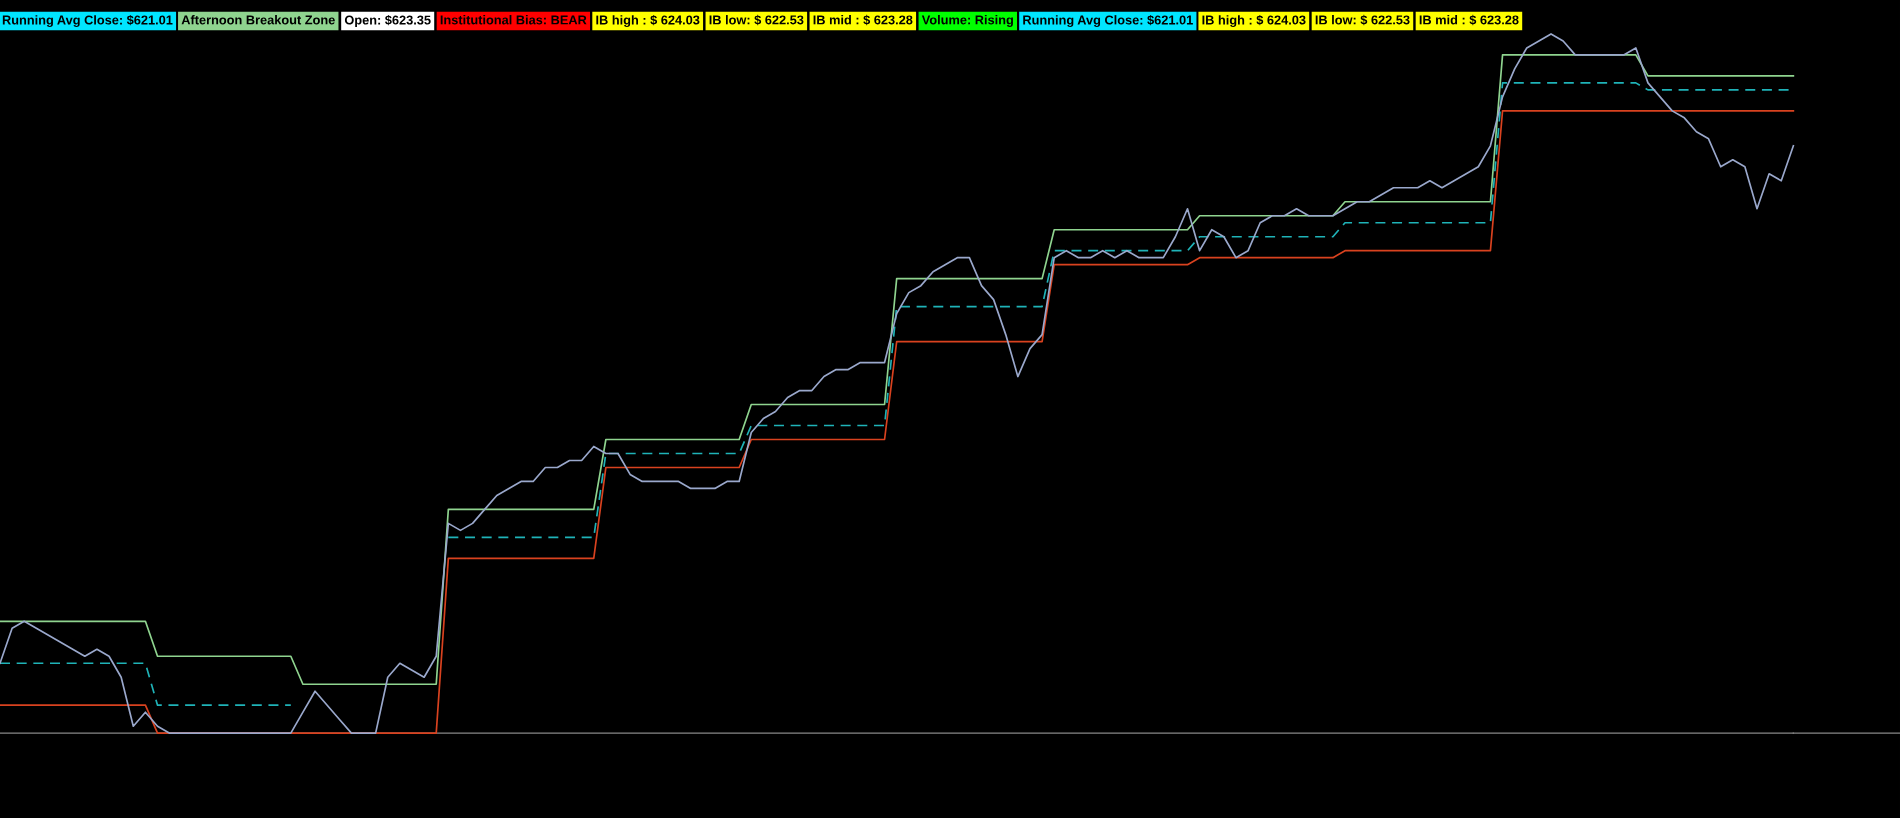 The height and width of the screenshot is (818, 1900). What do you see at coordinates (387, 21) in the screenshot?
I see `text: Open: $623.35` at bounding box center [387, 21].